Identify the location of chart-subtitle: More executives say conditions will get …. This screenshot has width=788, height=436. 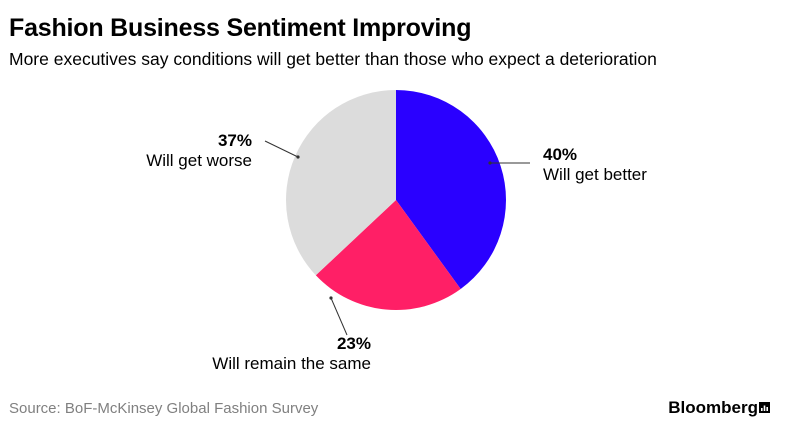
(333, 59).